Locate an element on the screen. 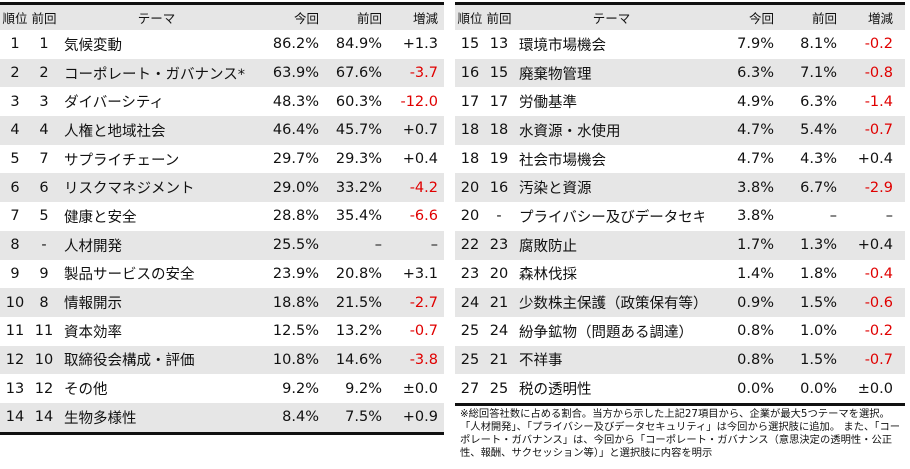 This screenshot has width=910, height=469. prev-rank-cell: - is located at coordinates (44, 245).